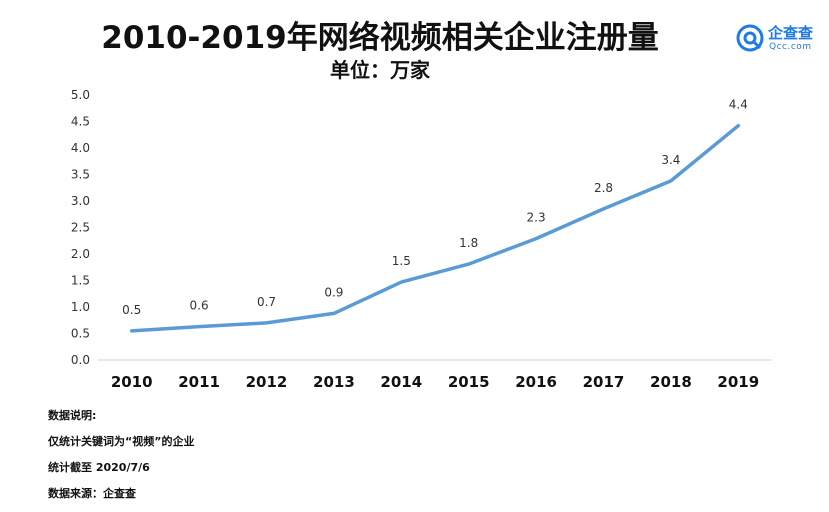 This screenshot has height=512, width=829. What do you see at coordinates (92, 493) in the screenshot?
I see `note-source: 数据来源：企查查` at bounding box center [92, 493].